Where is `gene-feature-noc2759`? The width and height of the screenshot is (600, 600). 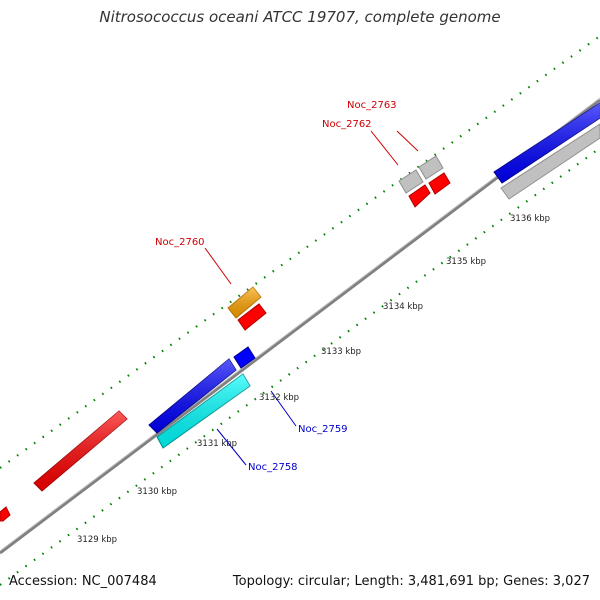 gene-feature-noc2759 is located at coordinates (192, 396).